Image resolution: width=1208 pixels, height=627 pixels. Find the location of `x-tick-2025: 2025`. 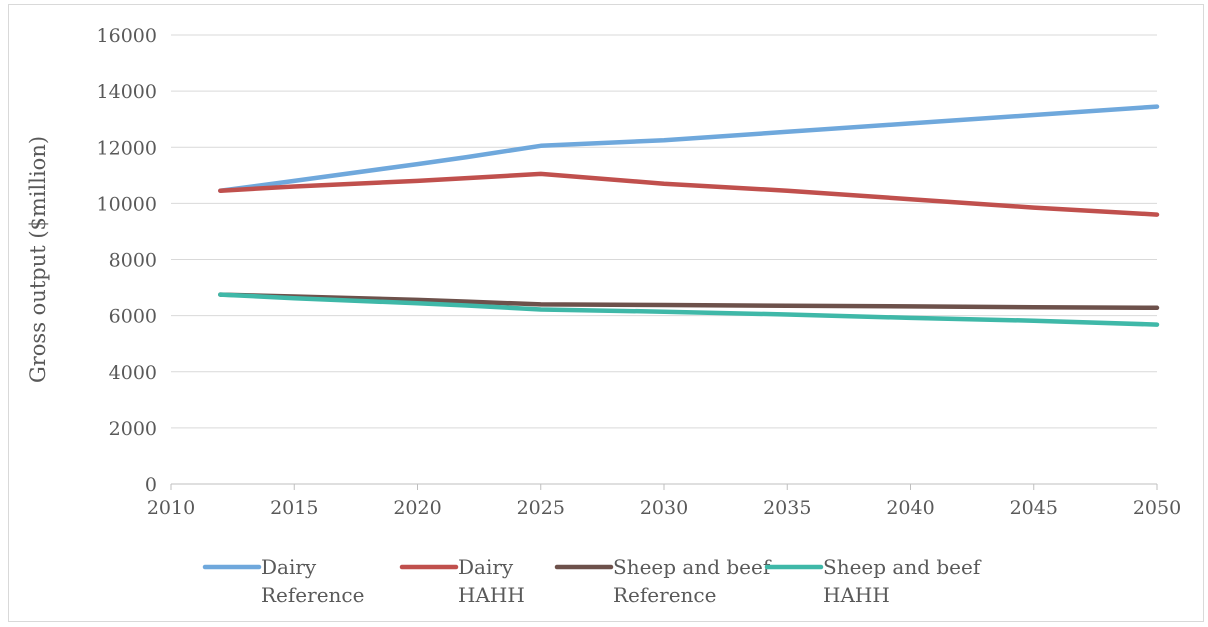

x-tick-2025: 2025 is located at coordinates (541, 508).